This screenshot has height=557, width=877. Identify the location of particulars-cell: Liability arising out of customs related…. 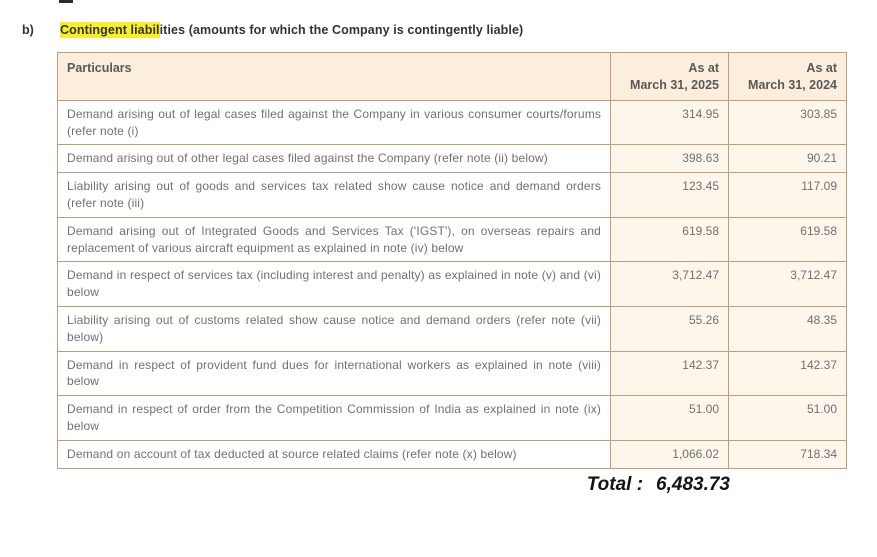
(334, 328).